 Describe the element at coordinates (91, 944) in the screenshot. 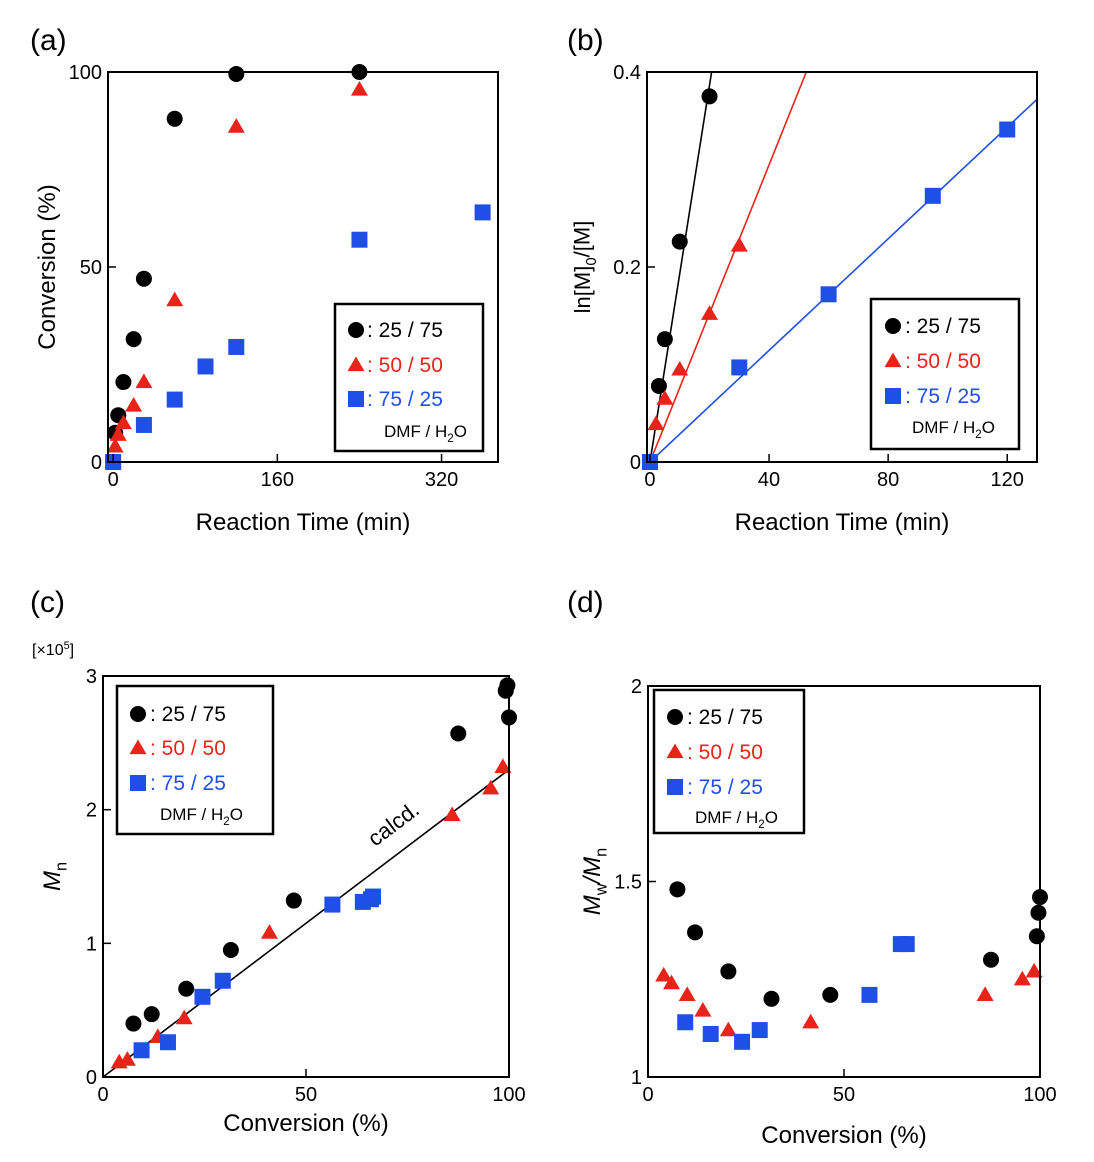

I see `y-tick-label: 1` at that location.